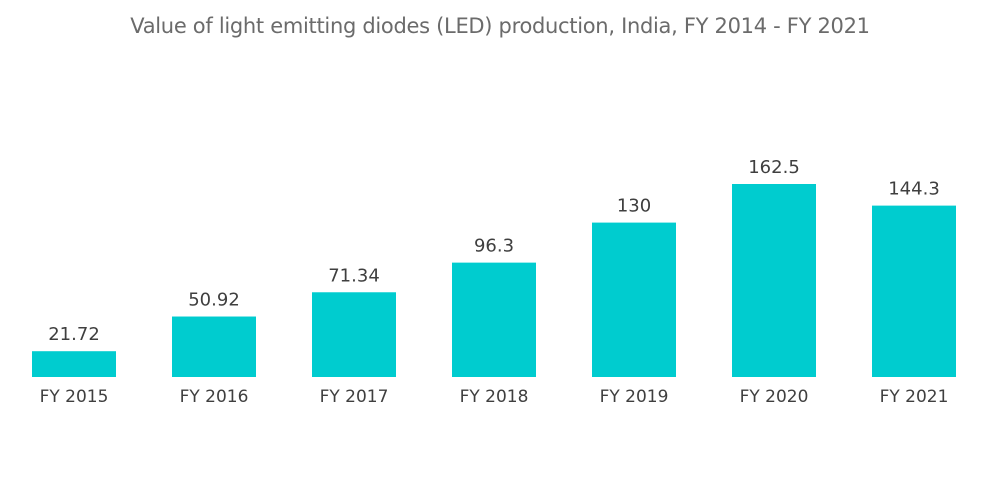 This screenshot has height=504, width=1000. Describe the element at coordinates (634, 206) in the screenshot. I see `value-label: 130` at that location.